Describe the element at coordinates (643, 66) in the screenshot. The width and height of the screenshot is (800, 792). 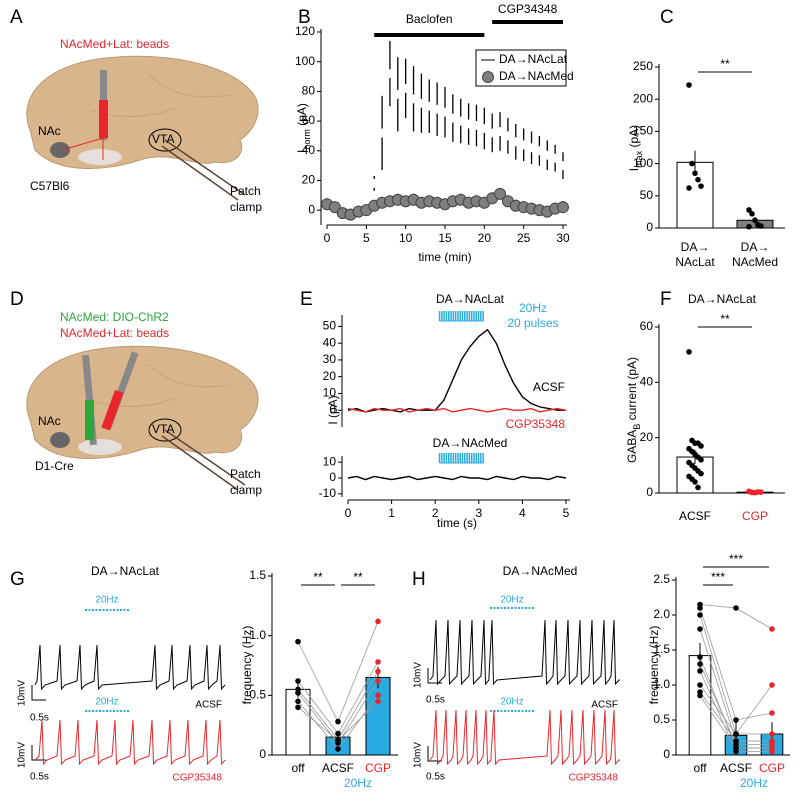
I see `y-tick-label: 250` at that location.